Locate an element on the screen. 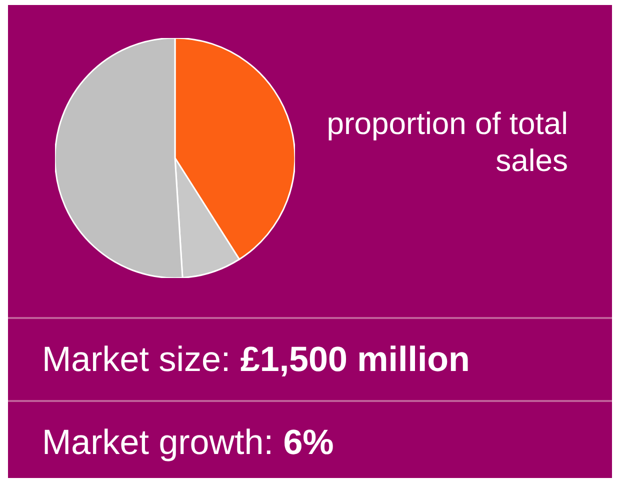  text: proportion of total sales is located at coordinates (447, 142).